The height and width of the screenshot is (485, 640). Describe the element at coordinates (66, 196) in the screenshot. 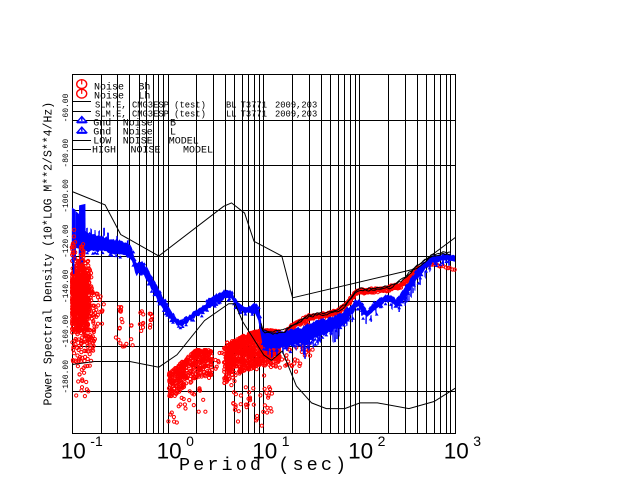

I see `svg-text: -100.00` at that location.